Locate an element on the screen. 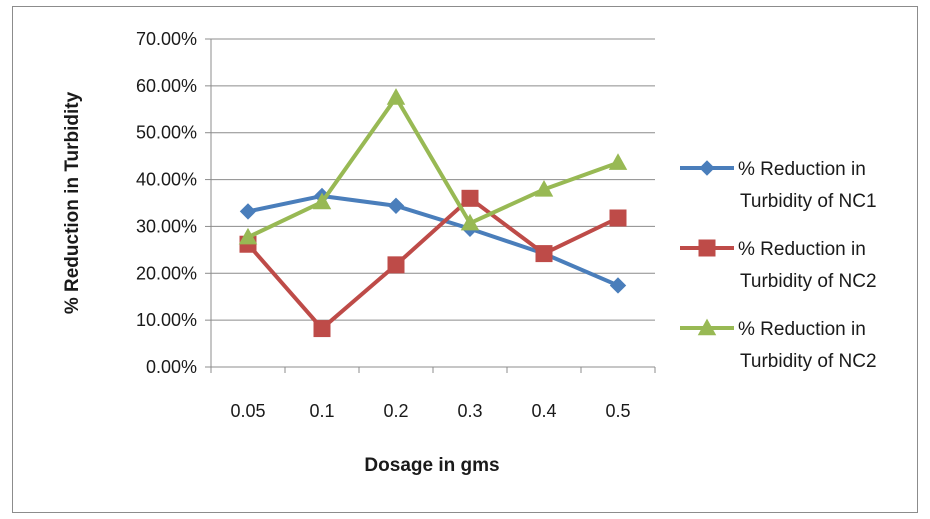 This screenshot has width=930, height=519. y-tick-label: 40.00% is located at coordinates (166, 180).